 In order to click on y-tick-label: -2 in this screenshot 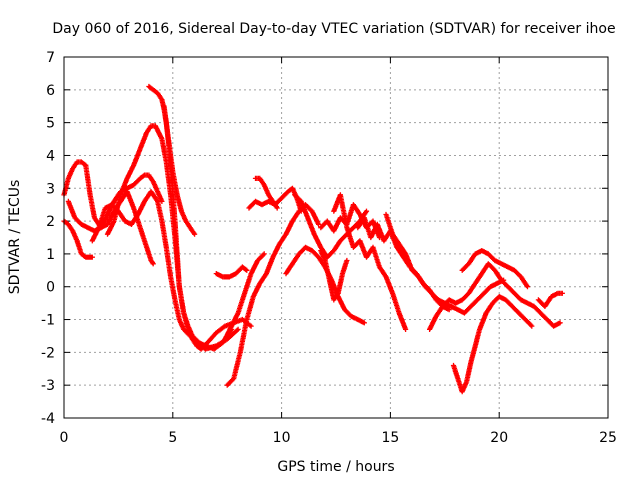, I will do `click(48, 353)`.